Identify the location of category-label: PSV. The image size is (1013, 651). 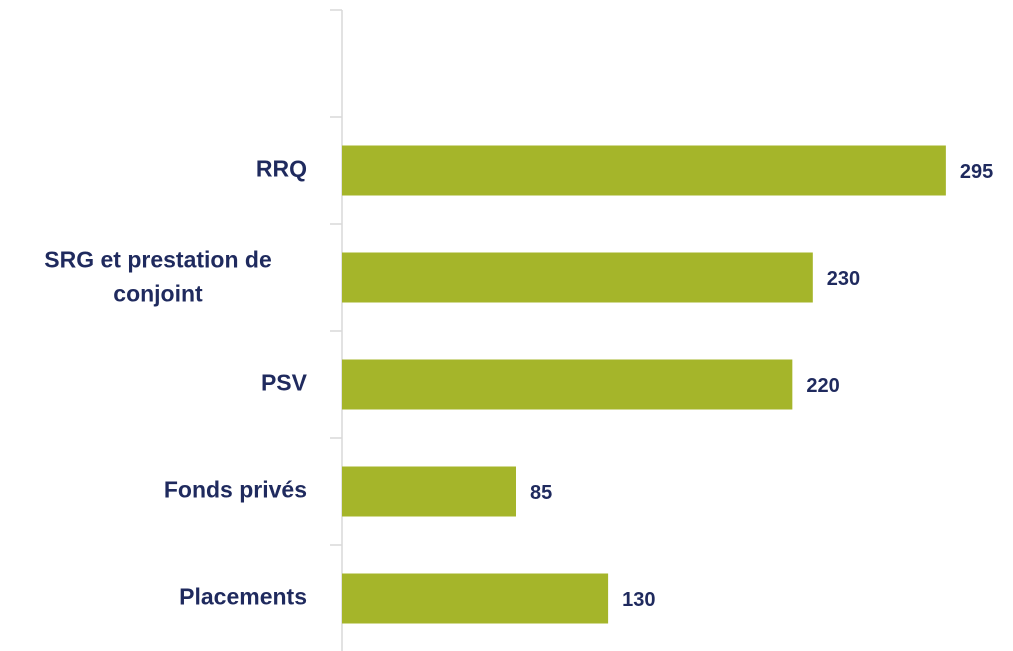
(284, 383).